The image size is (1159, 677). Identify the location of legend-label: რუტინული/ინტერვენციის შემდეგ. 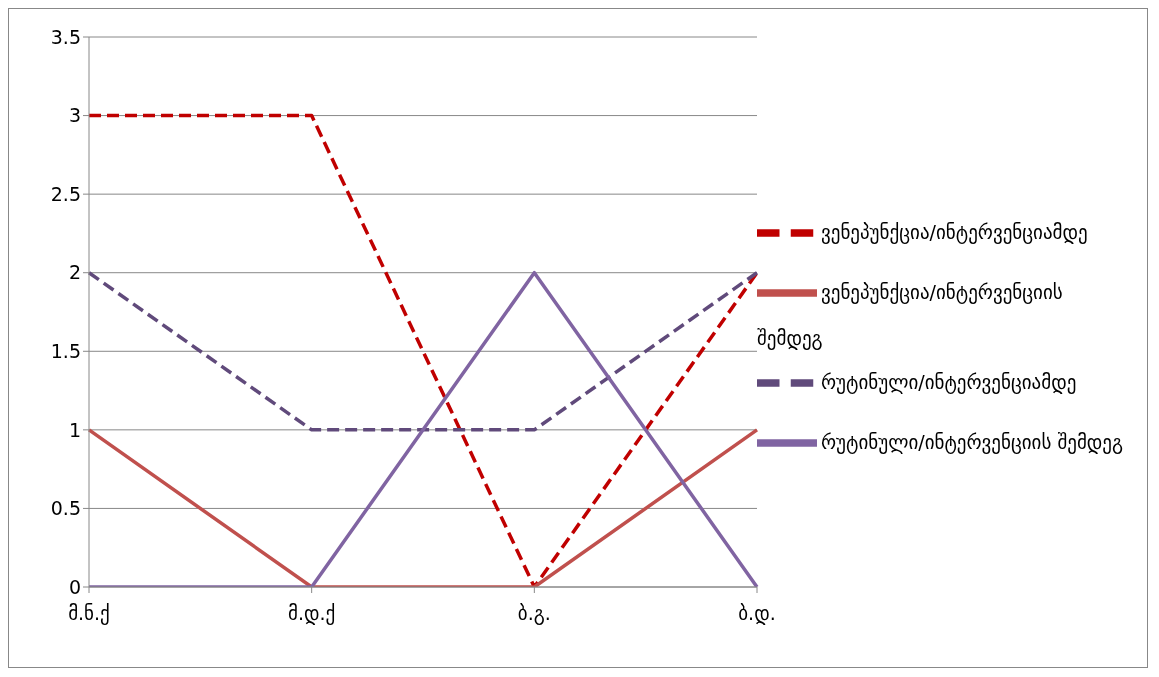
(972, 441).